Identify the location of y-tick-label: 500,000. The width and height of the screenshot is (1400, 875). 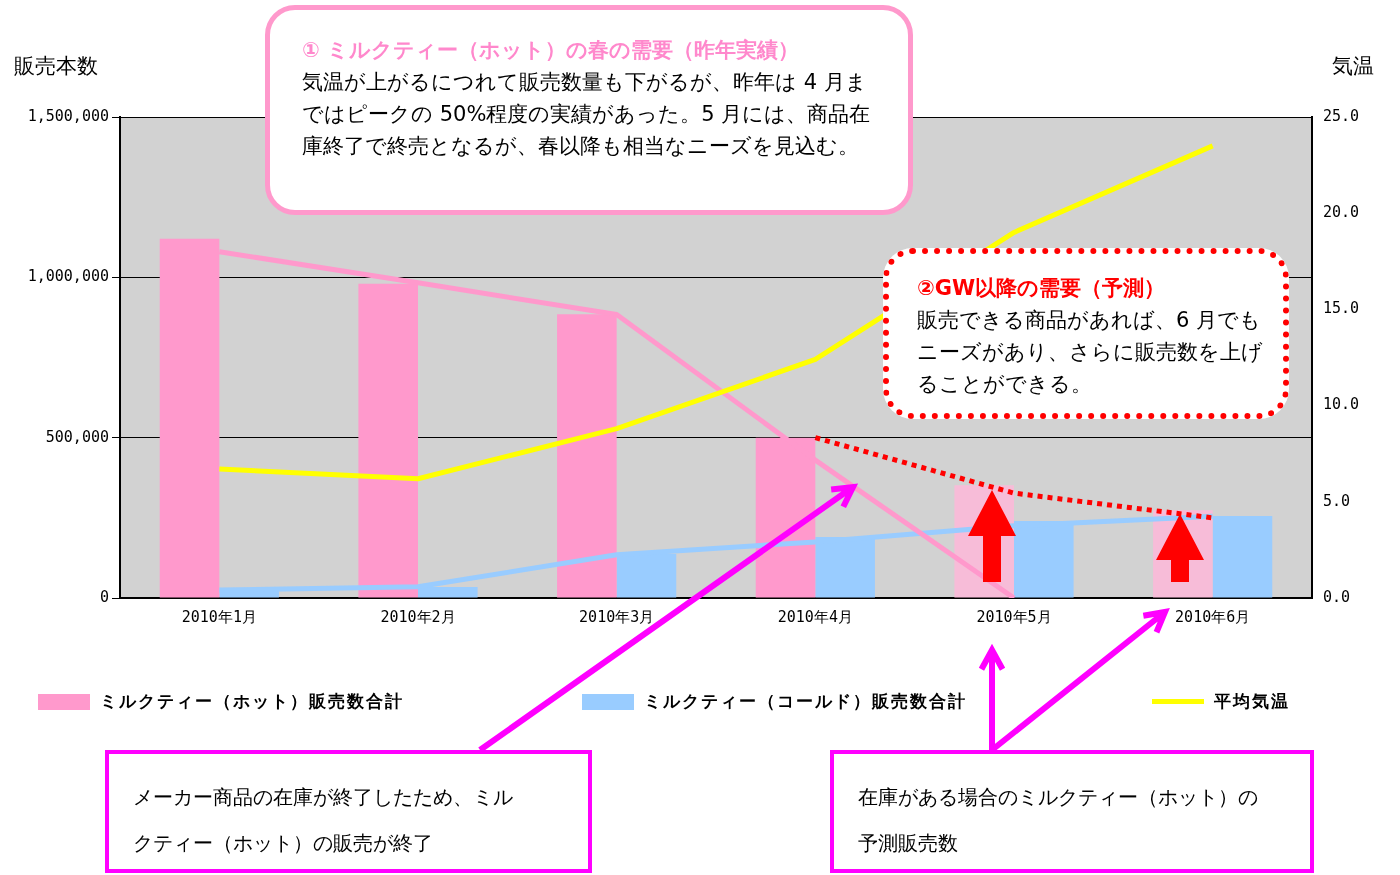
(77, 436).